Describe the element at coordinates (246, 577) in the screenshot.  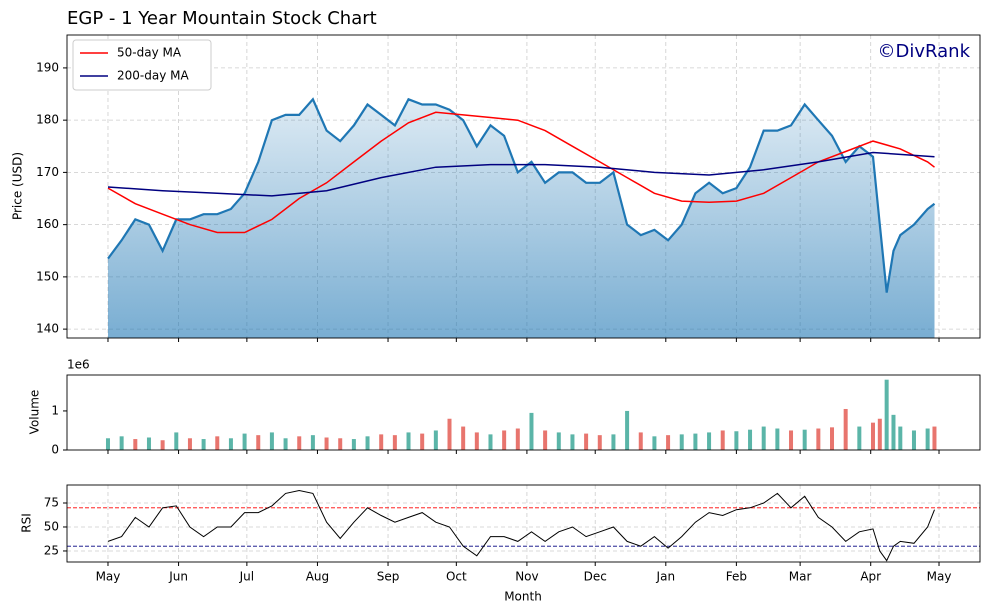
I see `x-tick-label: Jul` at that location.